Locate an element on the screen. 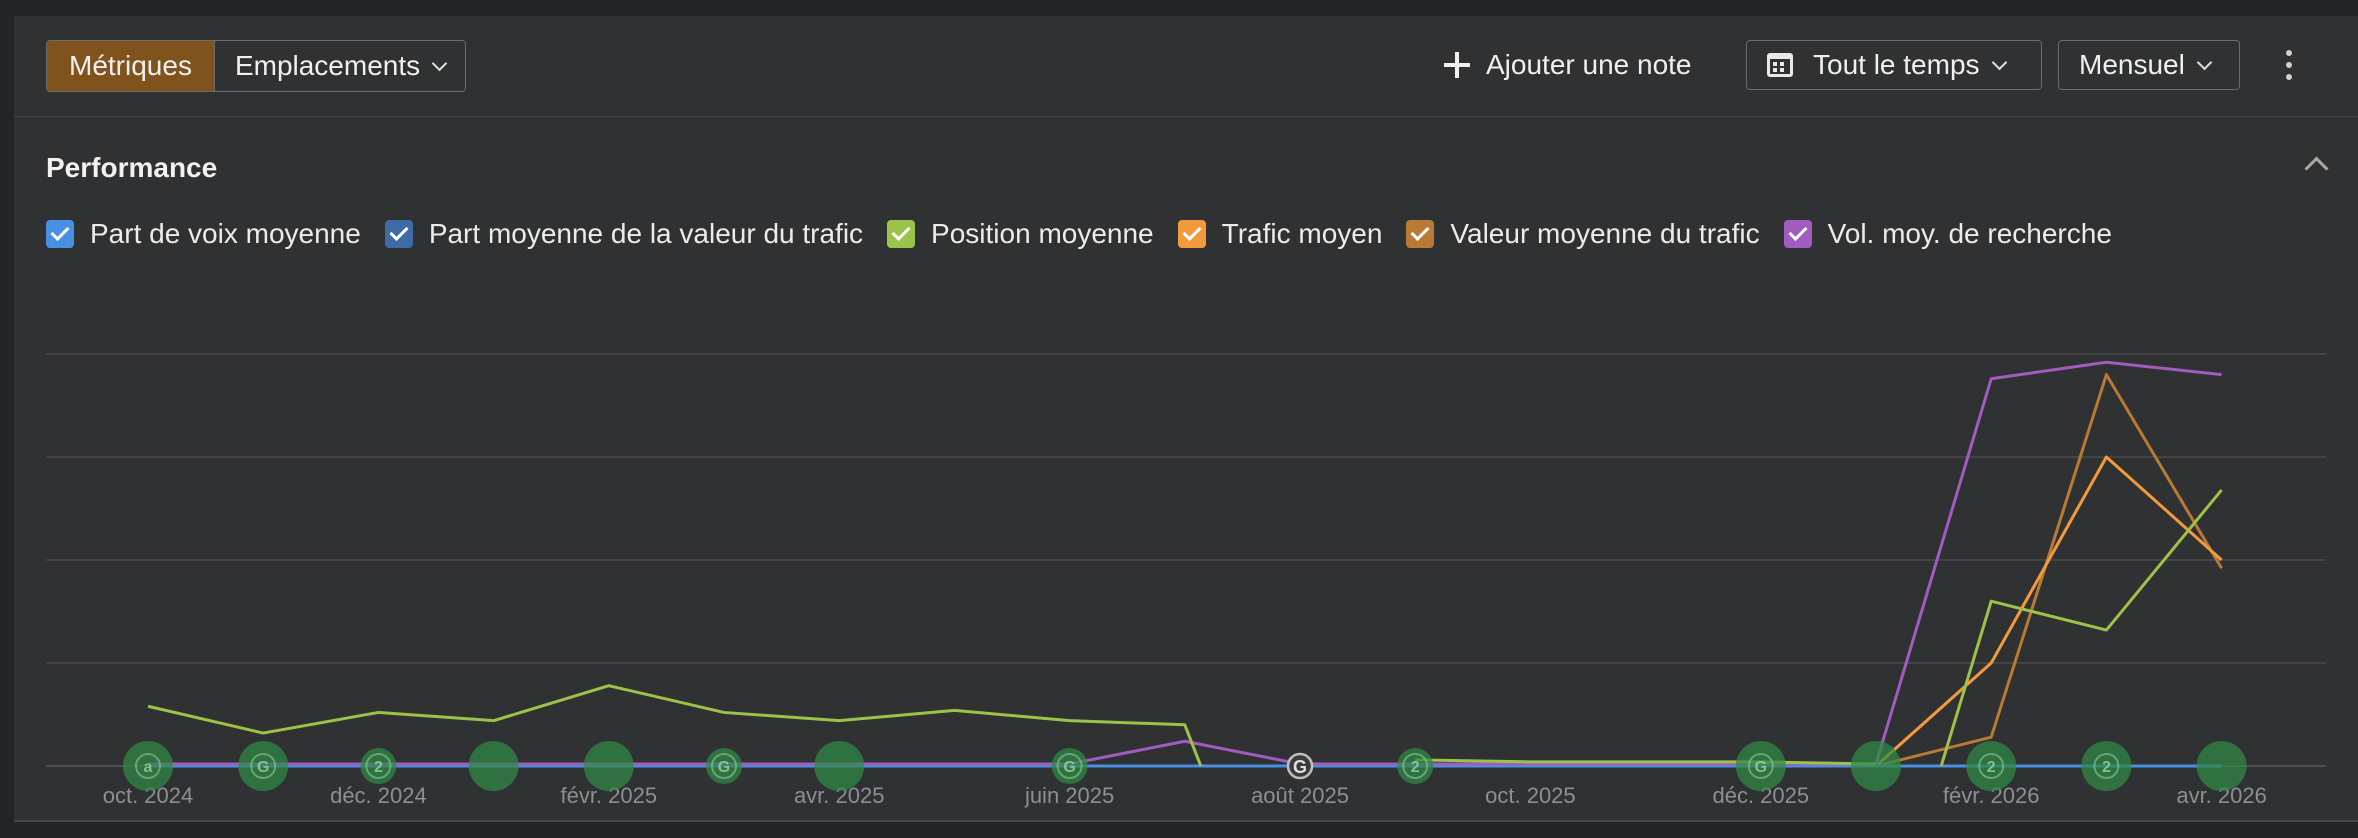  plus-icon is located at coordinates (1457, 65).